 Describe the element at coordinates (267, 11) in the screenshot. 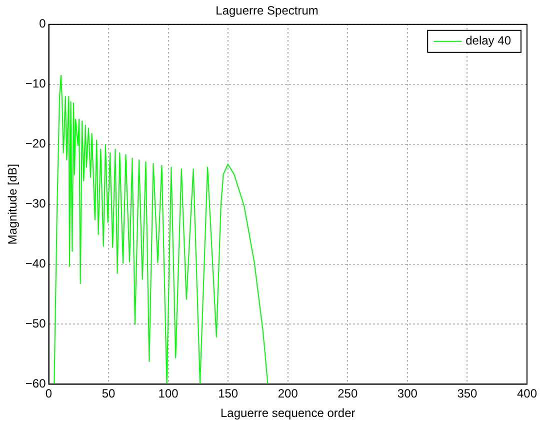

I see `chart-title: Laguerre Spectrum` at that location.